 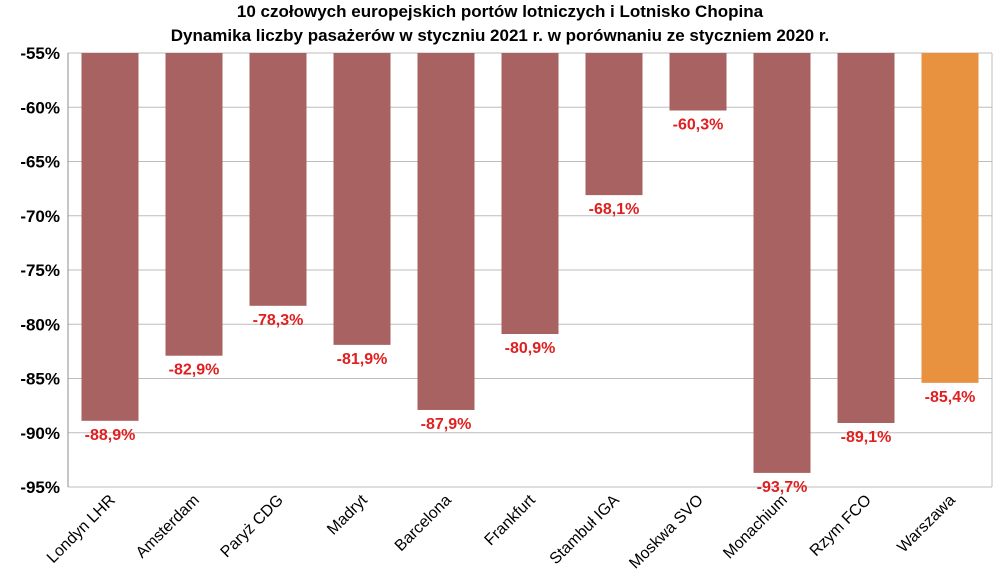 What do you see at coordinates (511, 520) in the screenshot?
I see `x-category-label: Frankfurt` at bounding box center [511, 520].